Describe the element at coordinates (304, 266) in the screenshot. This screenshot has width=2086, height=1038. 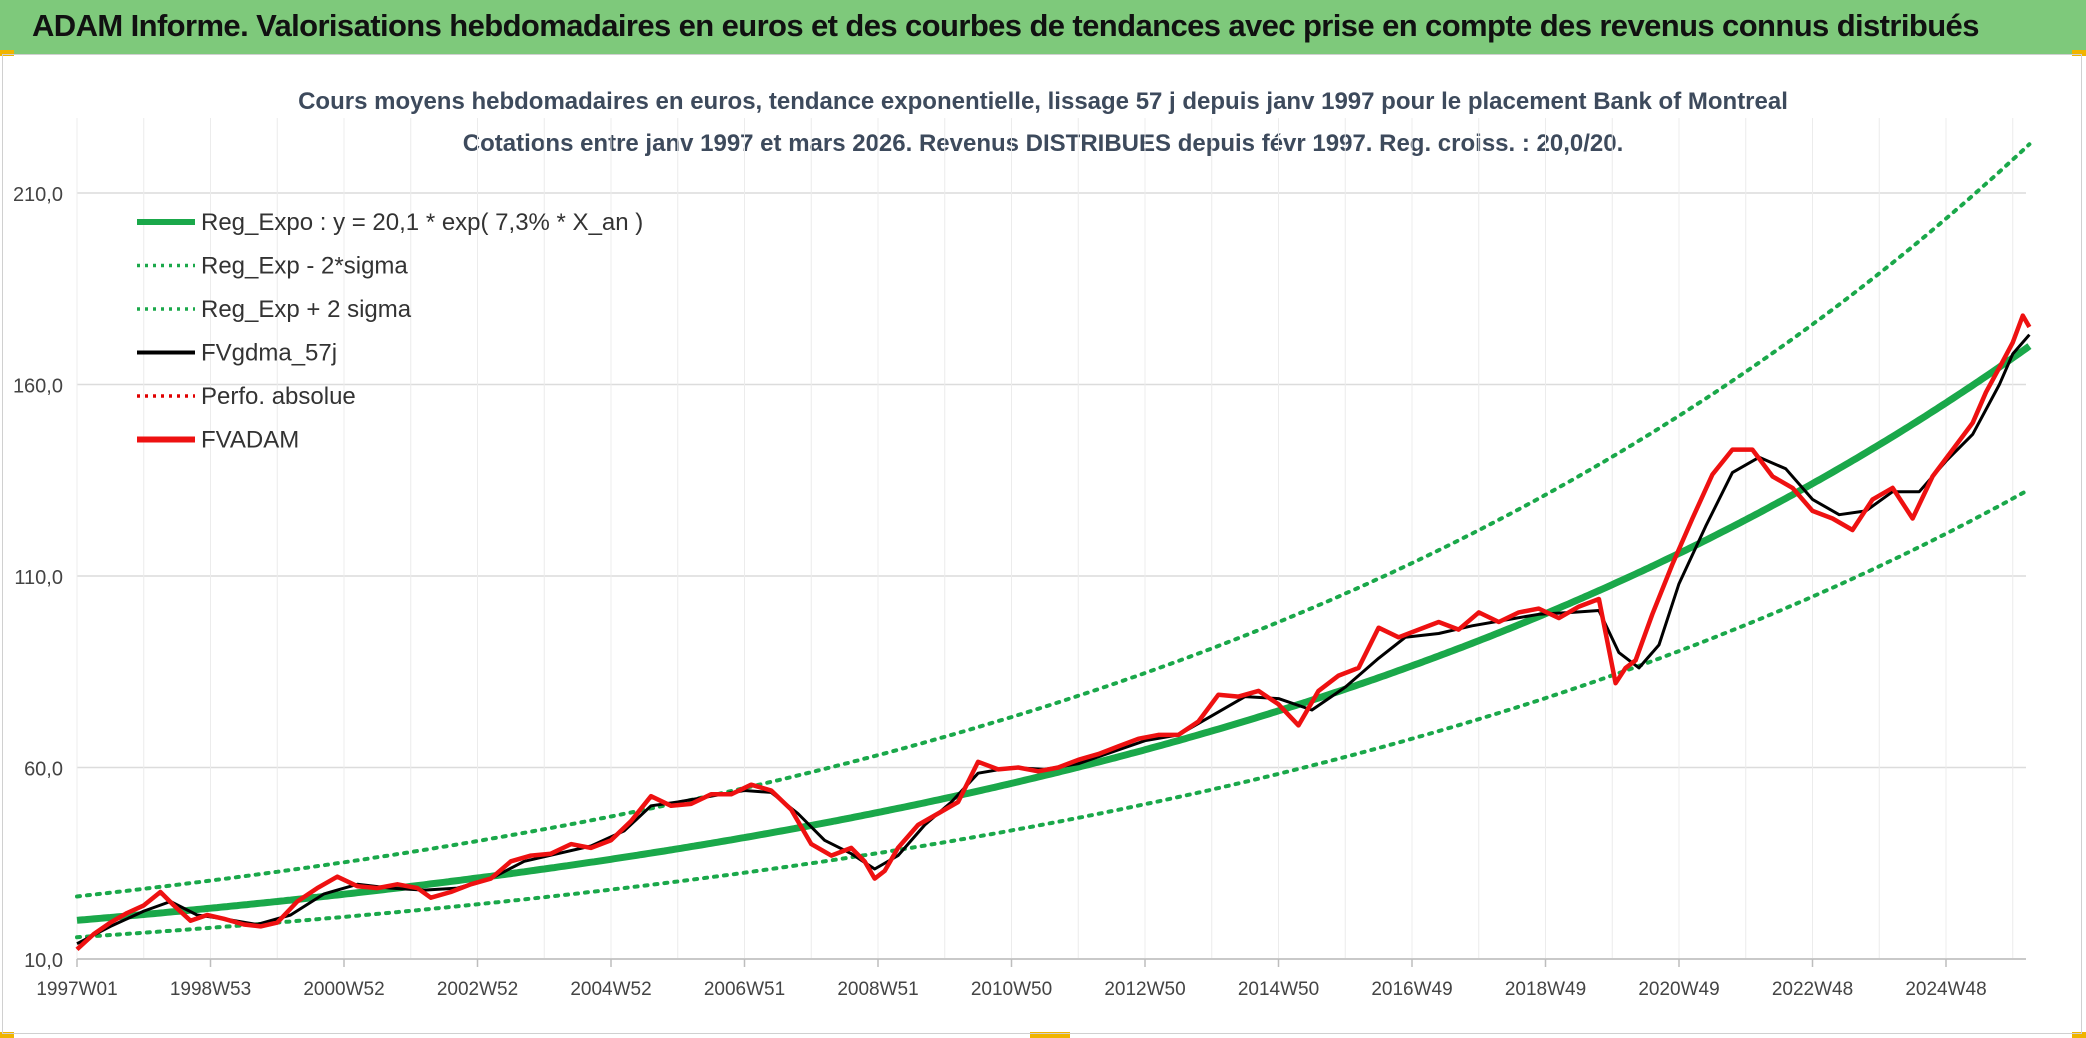
I see `legend-label: Reg_Exp - 2*sigma` at that location.